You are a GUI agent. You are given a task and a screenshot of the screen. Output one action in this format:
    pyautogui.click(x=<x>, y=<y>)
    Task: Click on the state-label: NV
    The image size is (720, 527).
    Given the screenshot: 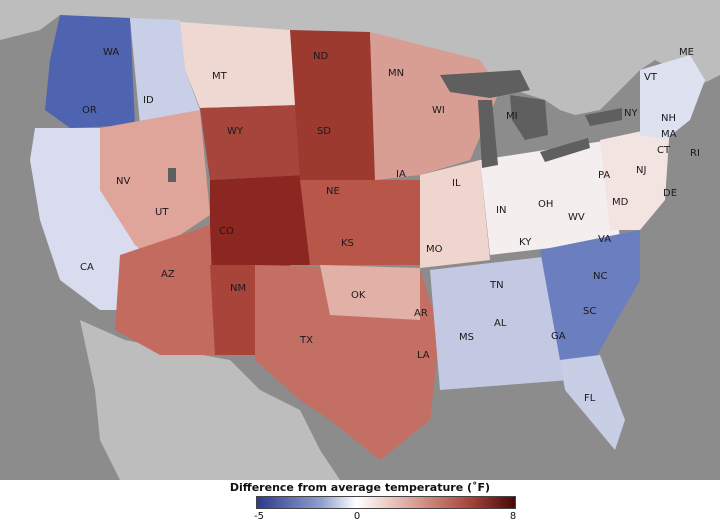 What is the action you would take?
    pyautogui.click(x=123, y=181)
    